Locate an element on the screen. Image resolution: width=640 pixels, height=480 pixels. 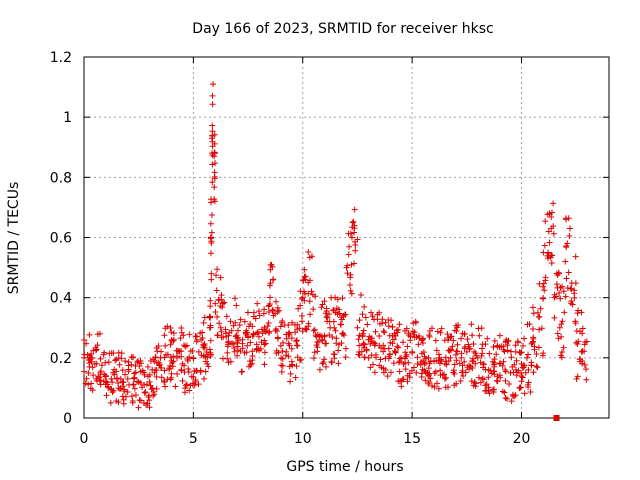
y-tick-label: 1.2 is located at coordinates (61, 58).